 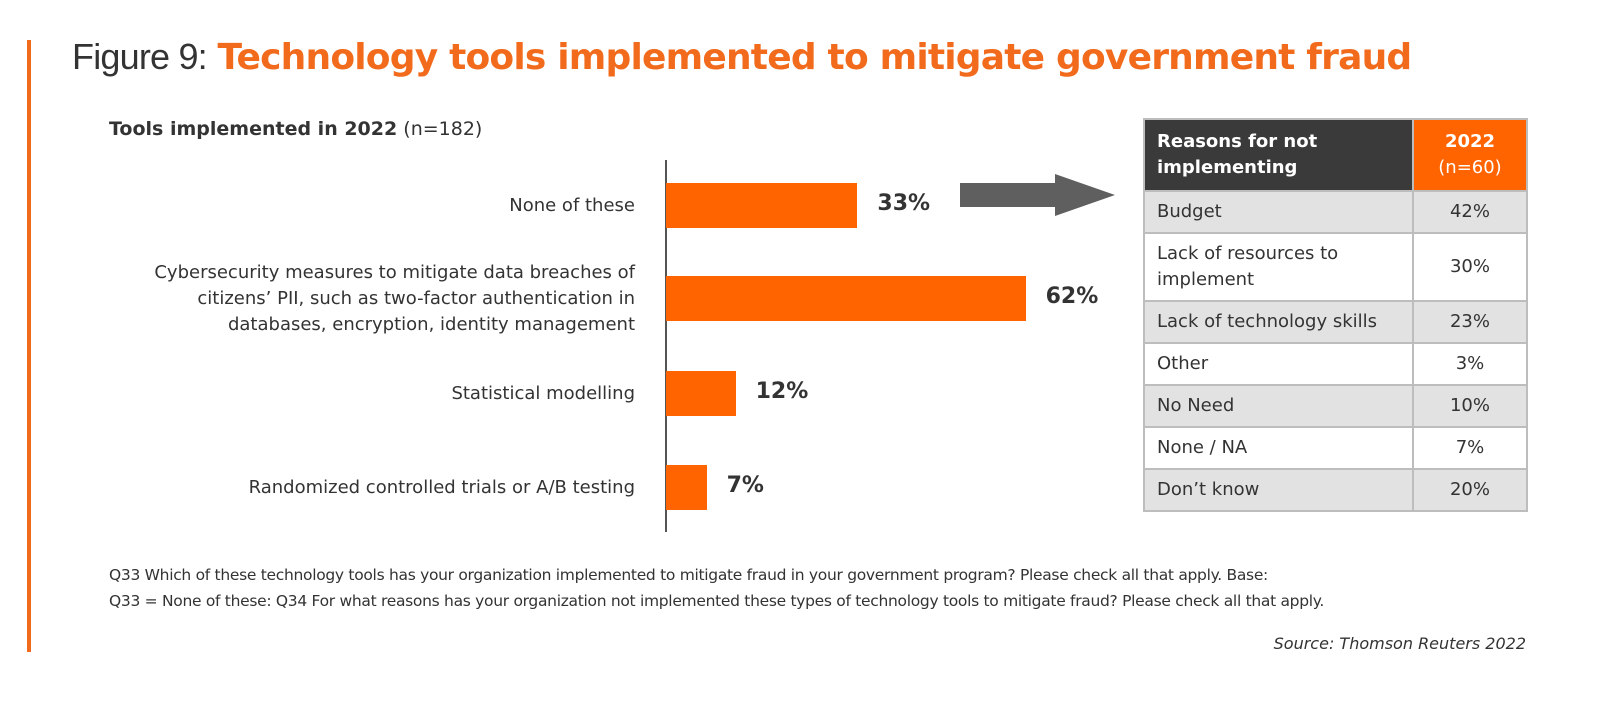 What do you see at coordinates (1278, 490) in the screenshot?
I see `reason-cell: Don’t know` at bounding box center [1278, 490].